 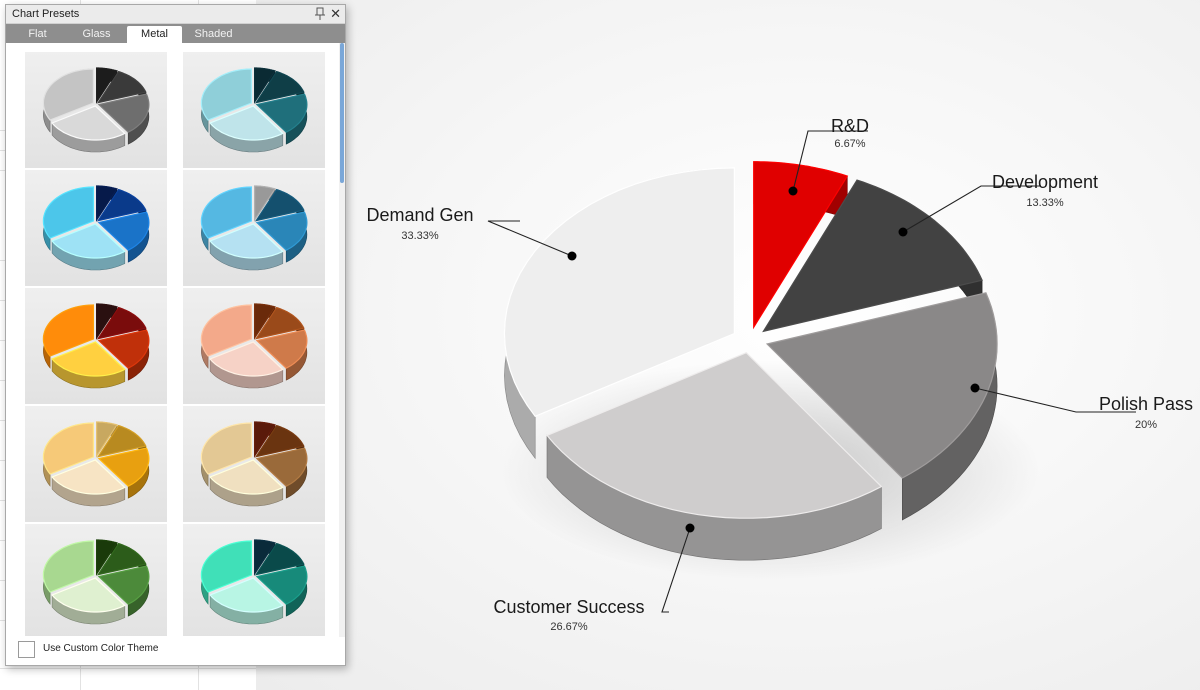 I want to click on slice-label: Development, so click(x=1045, y=182).